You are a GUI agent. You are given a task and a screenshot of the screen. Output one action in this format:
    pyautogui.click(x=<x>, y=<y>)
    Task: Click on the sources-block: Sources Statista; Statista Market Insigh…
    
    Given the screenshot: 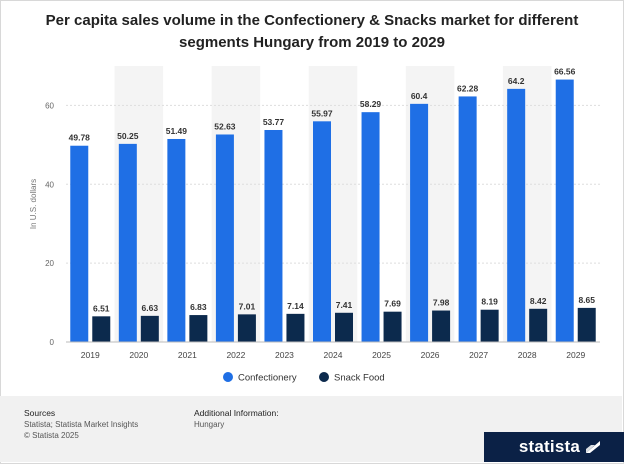 What is the action you would take?
    pyautogui.click(x=81, y=424)
    